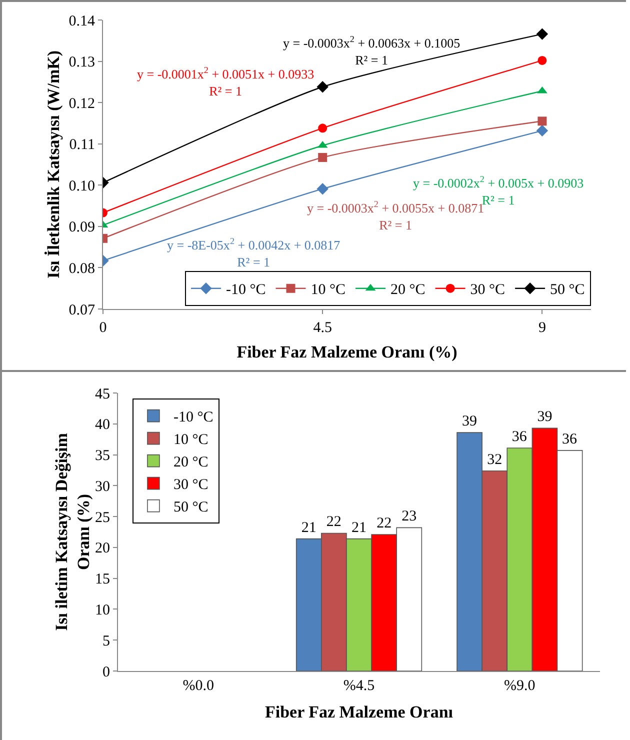 The image size is (630, 740). I want to click on y-tick-label: 0.10, so click(81, 186).